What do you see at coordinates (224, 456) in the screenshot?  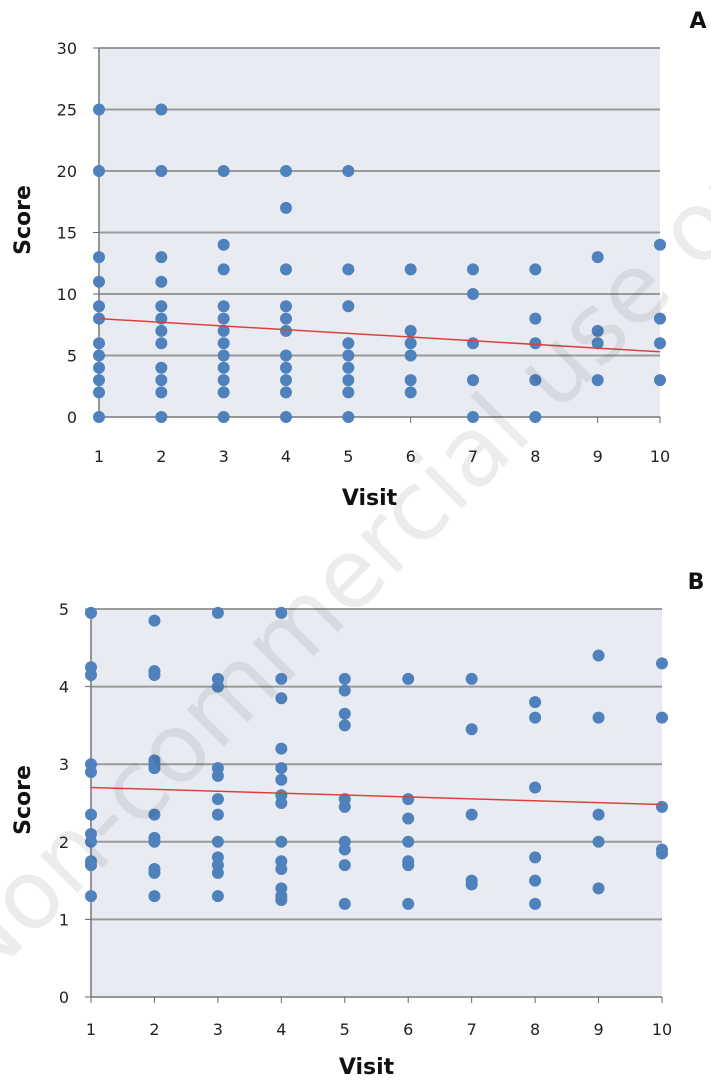 I see `x-tick-label: 3` at bounding box center [224, 456].